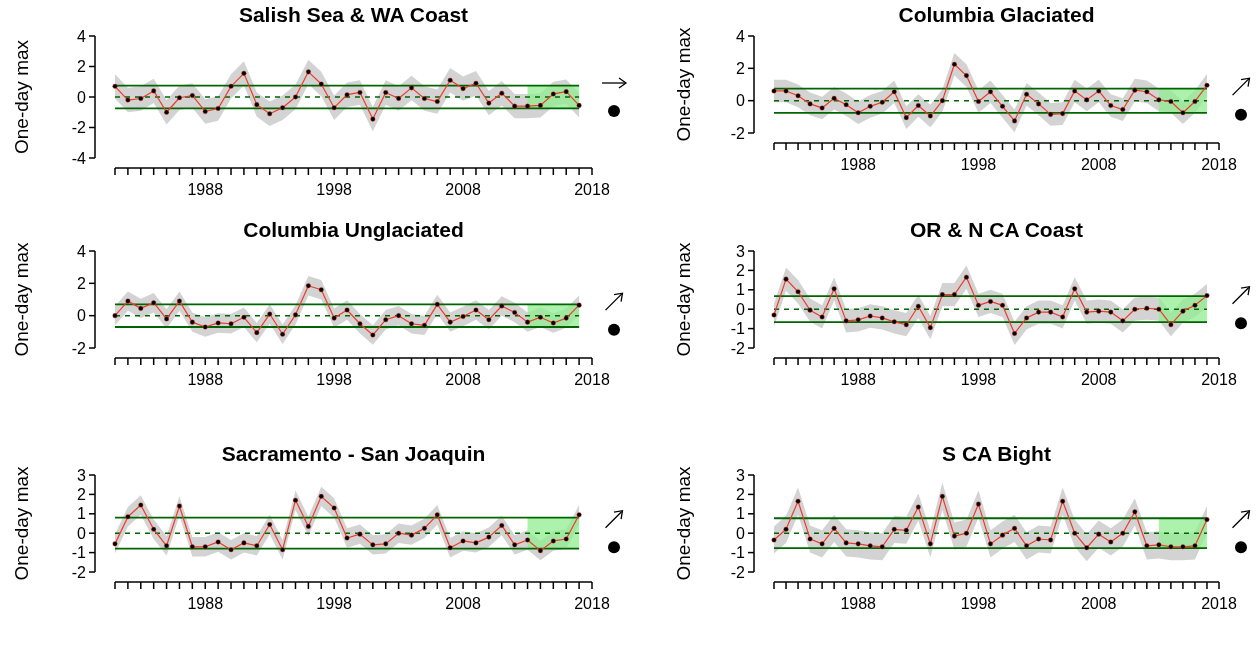 The height and width of the screenshot is (656, 1259). What do you see at coordinates (996, 14) in the screenshot?
I see `chart-title: Columbia Glaciated` at bounding box center [996, 14].